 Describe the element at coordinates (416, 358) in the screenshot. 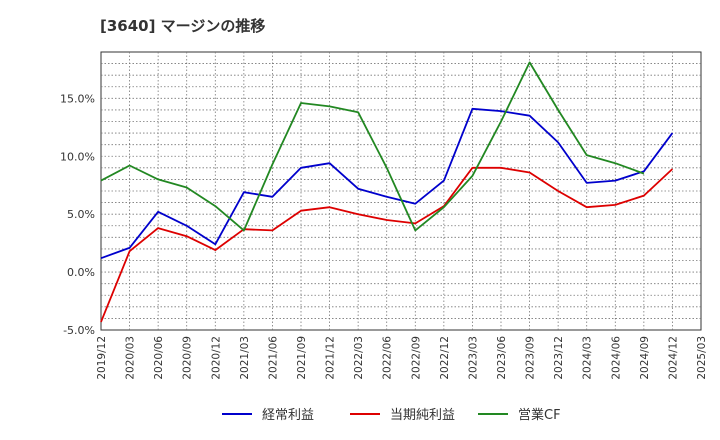

I see `x-tick-label: 2022/09` at that location.